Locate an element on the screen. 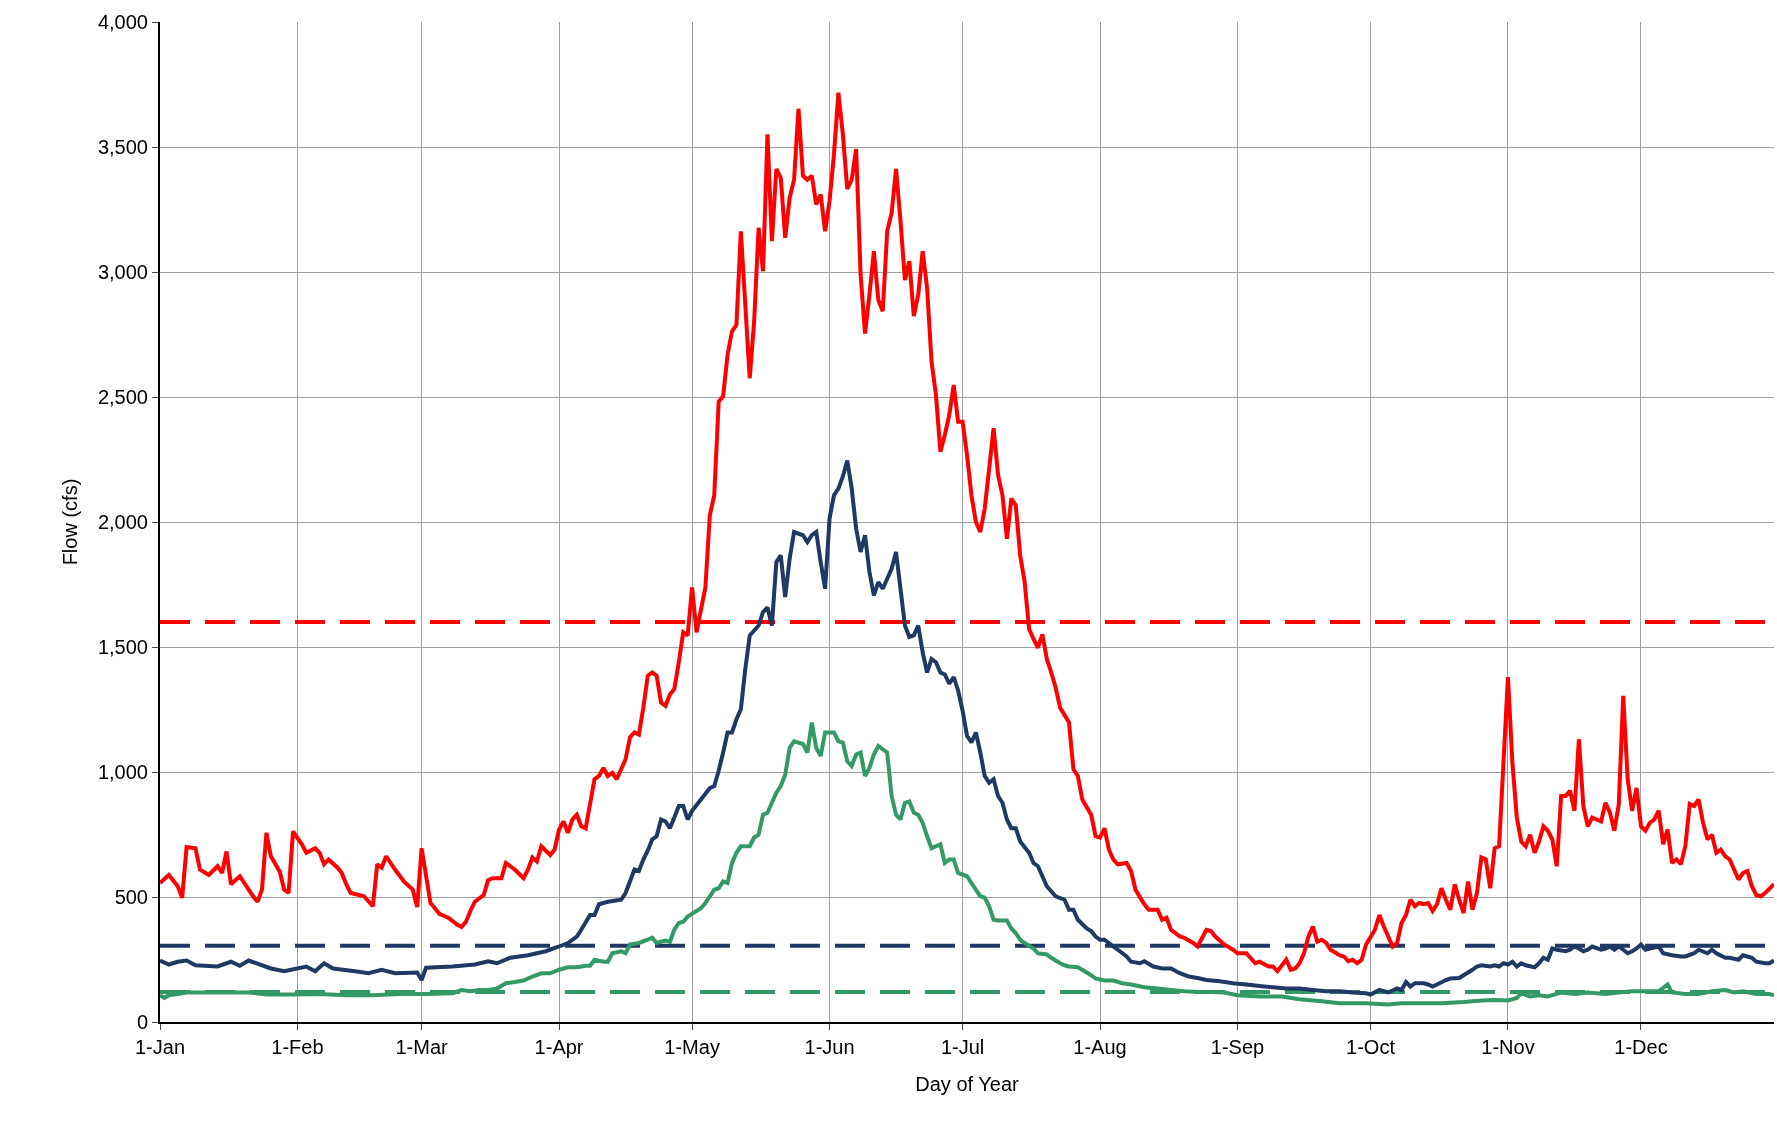 This screenshot has width=1777, height=1122. y-axis-title: Flow (cfs) is located at coordinates (69, 522).